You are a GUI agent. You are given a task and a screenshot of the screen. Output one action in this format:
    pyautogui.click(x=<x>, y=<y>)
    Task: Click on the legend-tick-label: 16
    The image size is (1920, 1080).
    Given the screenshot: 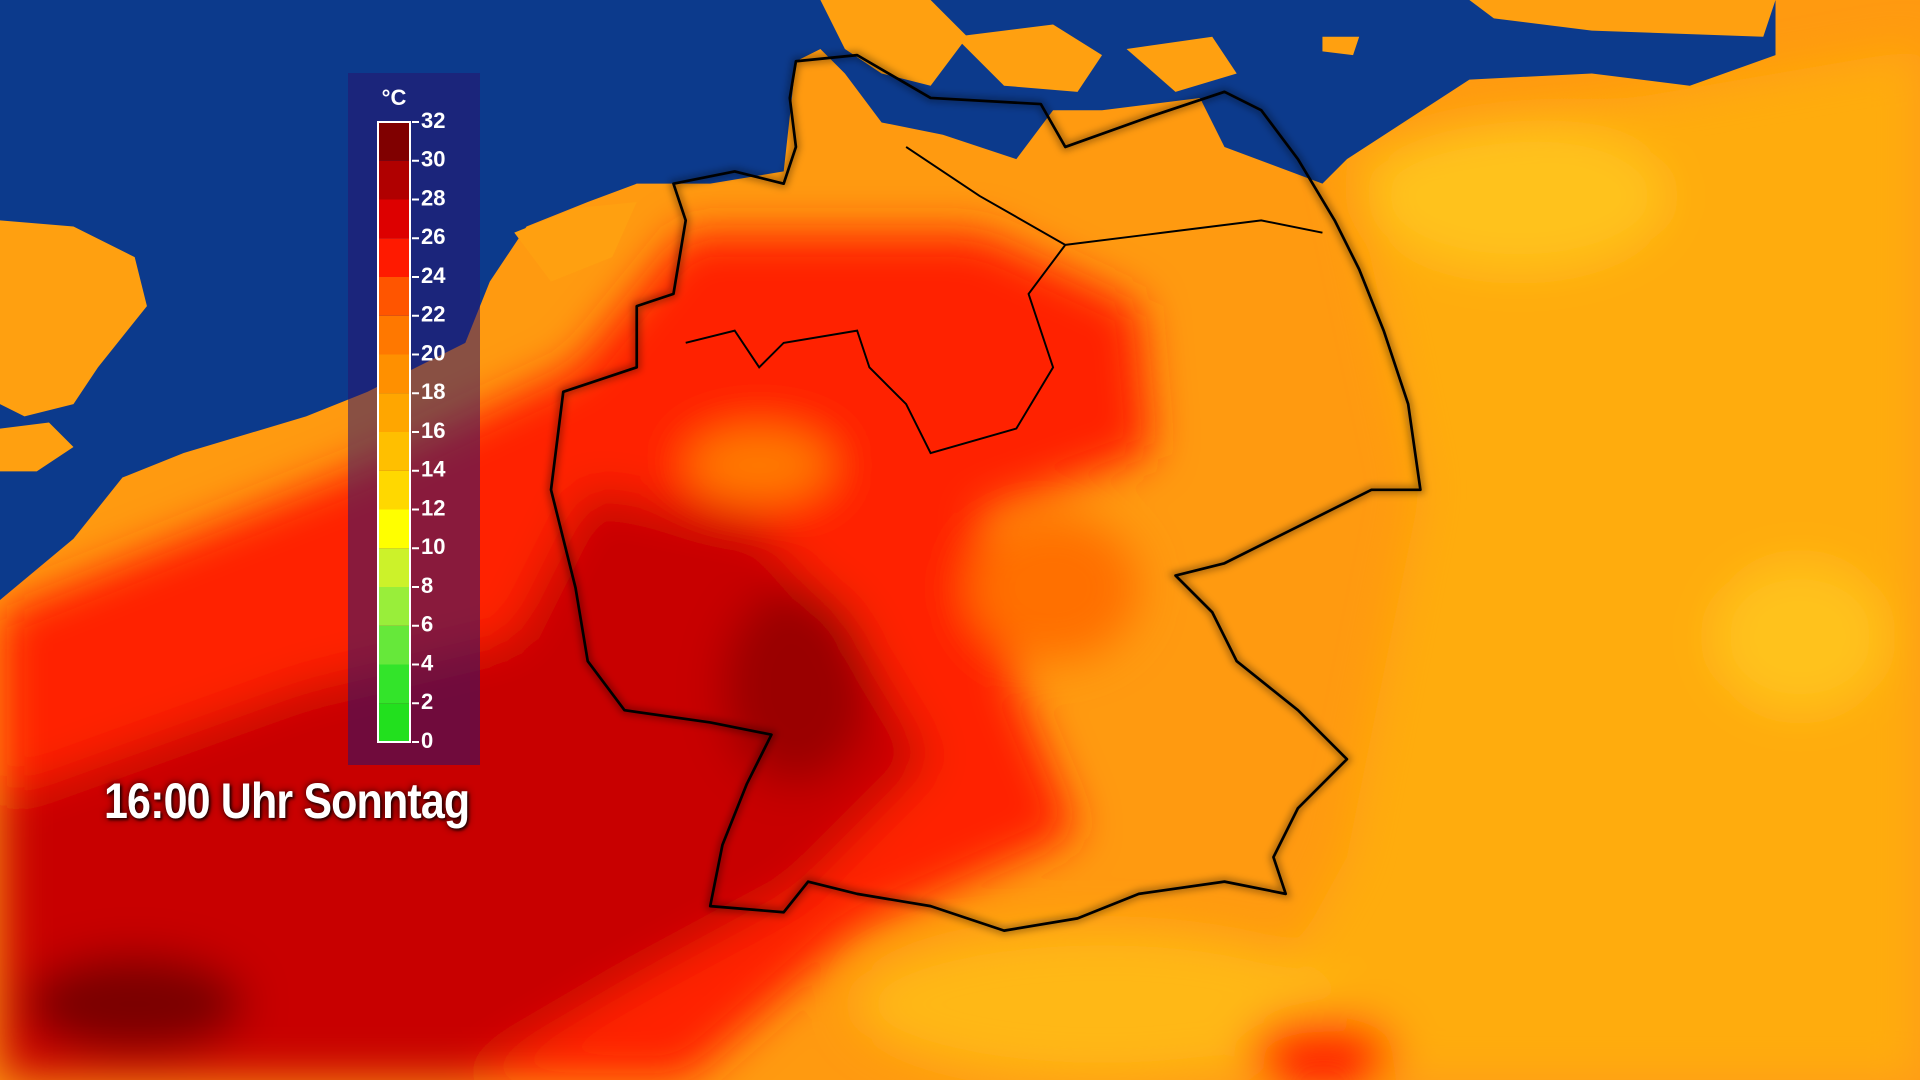 What is the action you would take?
    pyautogui.click(x=433, y=430)
    